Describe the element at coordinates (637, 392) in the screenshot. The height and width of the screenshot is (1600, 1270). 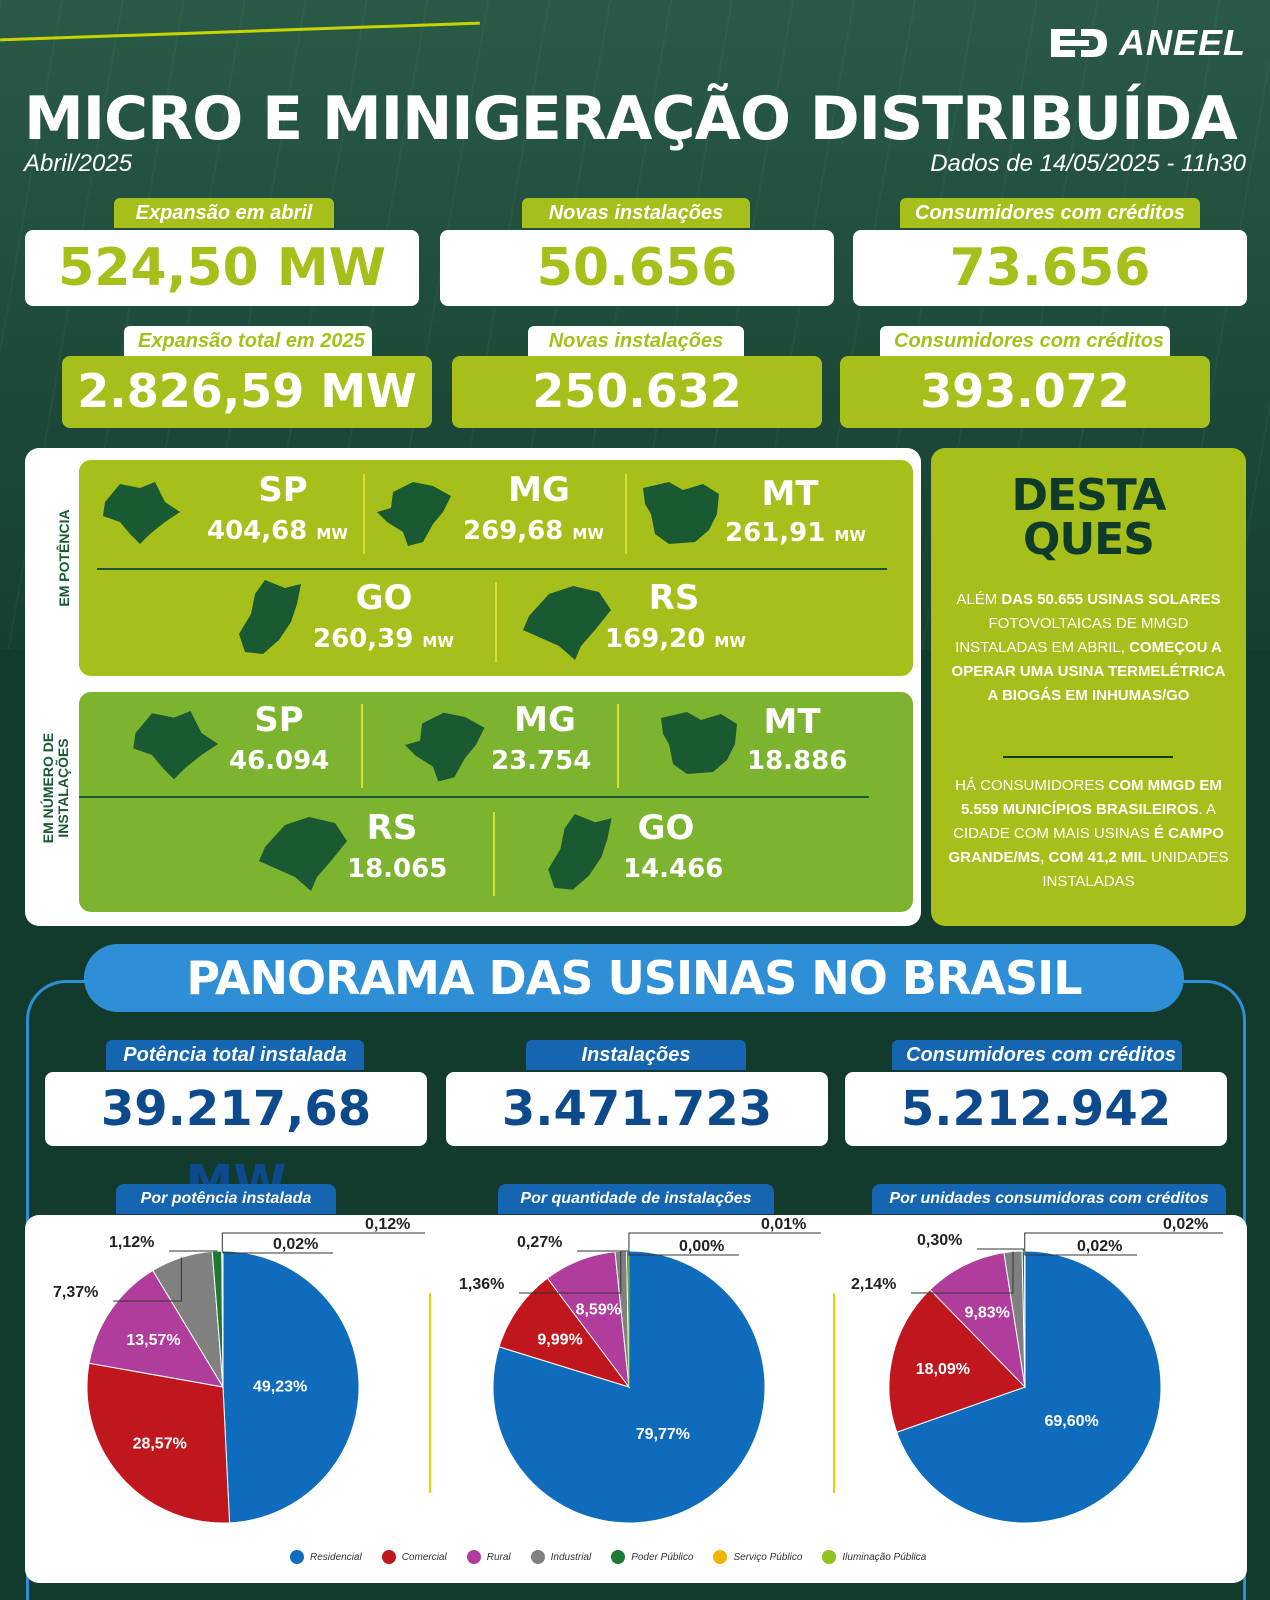
I see `kpi-value-new-installations-2025: 250.632` at that location.